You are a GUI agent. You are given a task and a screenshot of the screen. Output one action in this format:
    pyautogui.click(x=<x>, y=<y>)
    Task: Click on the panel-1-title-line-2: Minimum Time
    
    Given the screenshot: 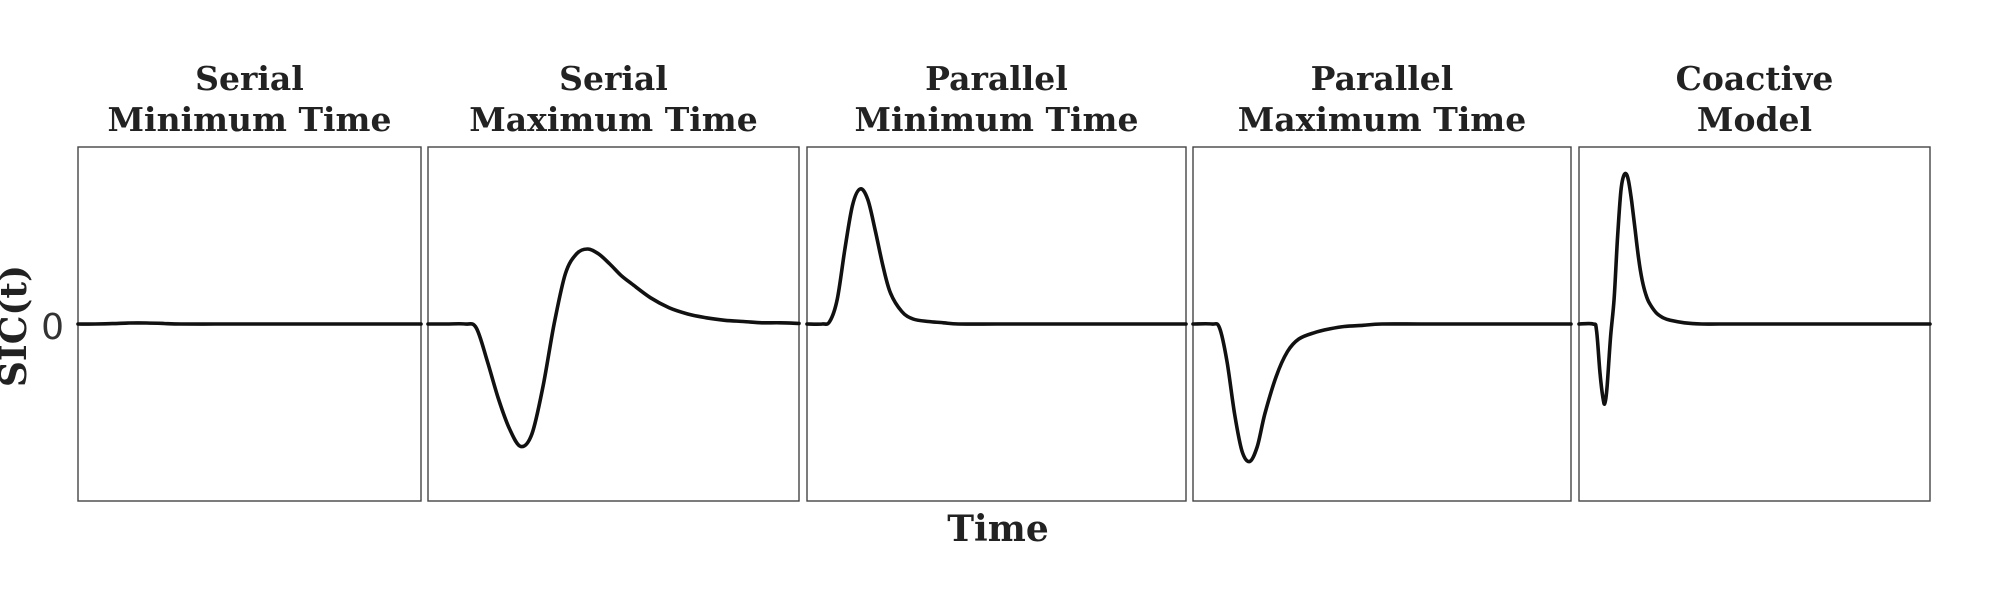 What is the action you would take?
    pyautogui.click(x=250, y=119)
    